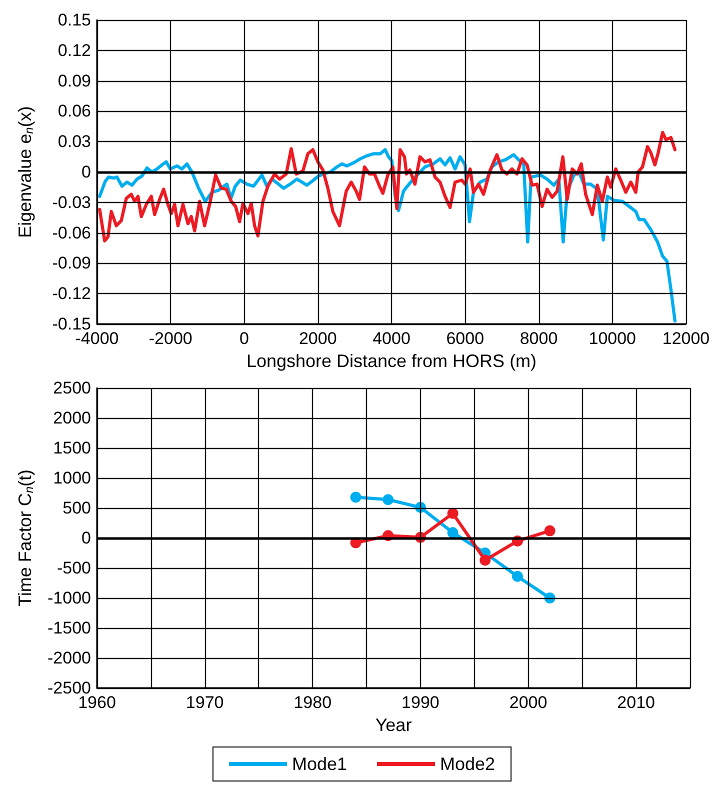 The image size is (724, 791). Describe the element at coordinates (76, 508) in the screenshot. I see `y-tick-label: 500` at that location.